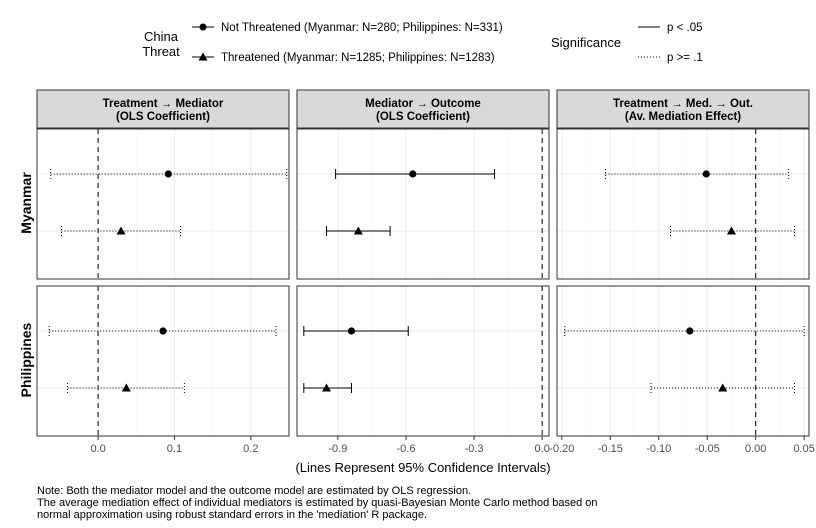  I want to click on column-title-0-line2: (OLS Coefficient), so click(163, 117).